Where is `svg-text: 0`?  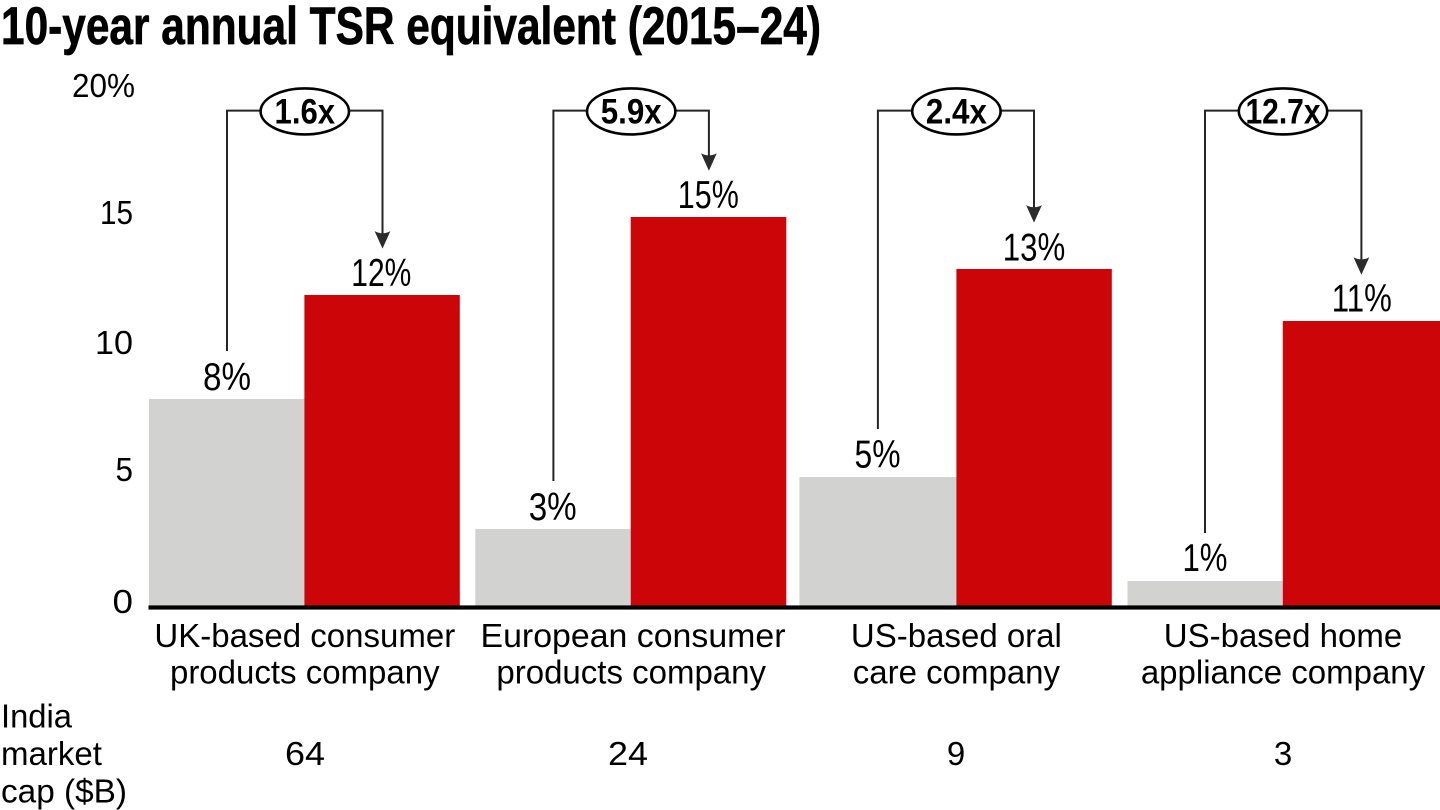 svg-text: 0 is located at coordinates (123, 601).